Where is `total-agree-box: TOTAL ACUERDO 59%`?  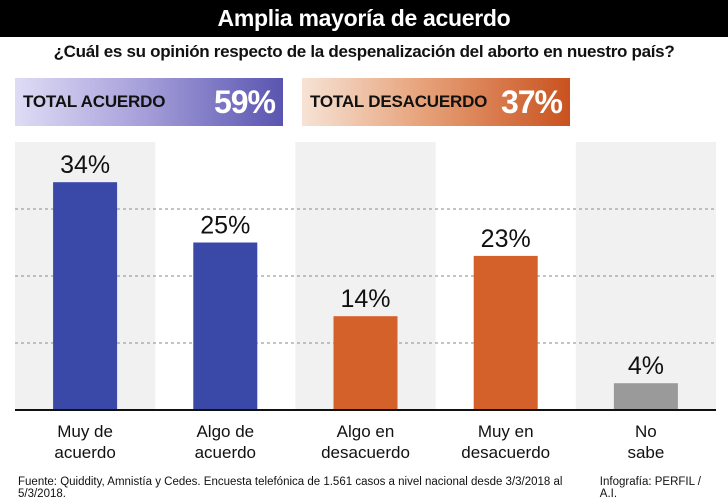 total-agree-box: TOTAL ACUERDO 59% is located at coordinates (149, 102).